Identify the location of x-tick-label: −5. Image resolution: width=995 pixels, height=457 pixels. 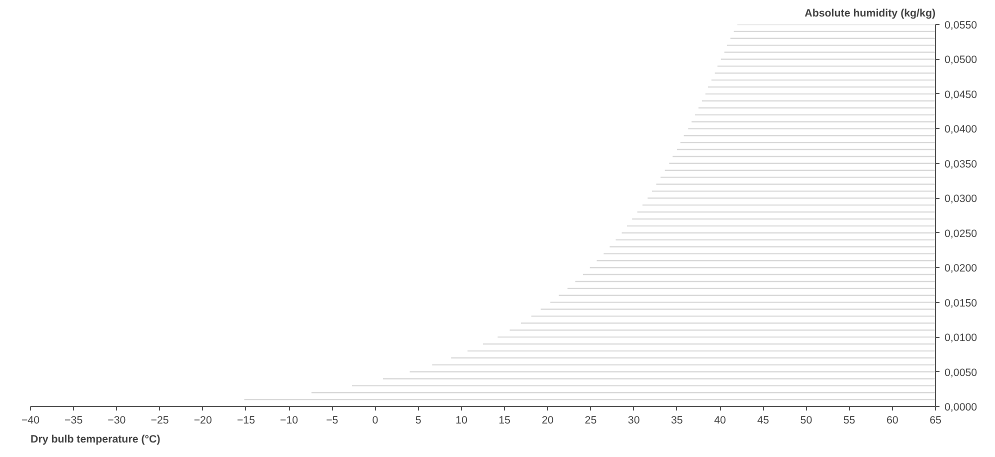
(332, 420).